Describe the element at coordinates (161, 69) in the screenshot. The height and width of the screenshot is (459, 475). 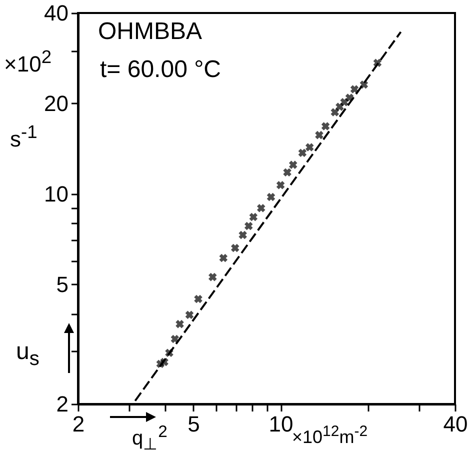
I see `annotation: t= 60.00 °C` at that location.